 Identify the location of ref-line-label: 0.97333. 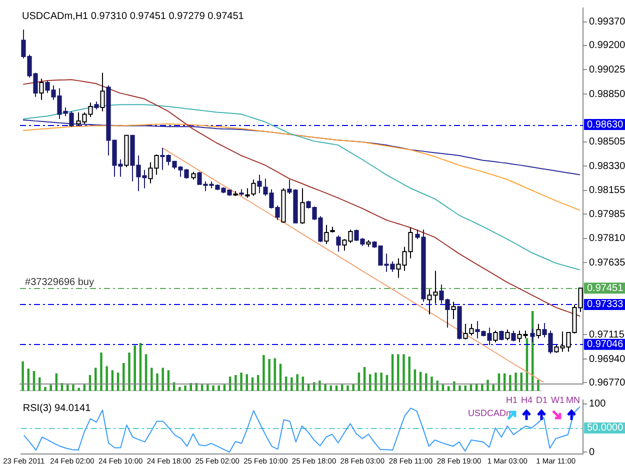
(605, 304).